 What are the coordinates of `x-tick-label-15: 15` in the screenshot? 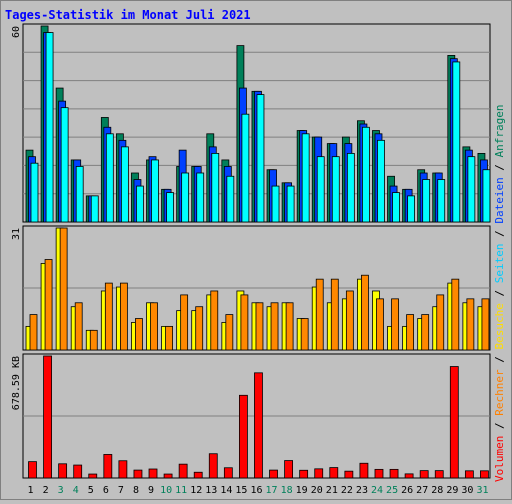 It's located at (241, 490).